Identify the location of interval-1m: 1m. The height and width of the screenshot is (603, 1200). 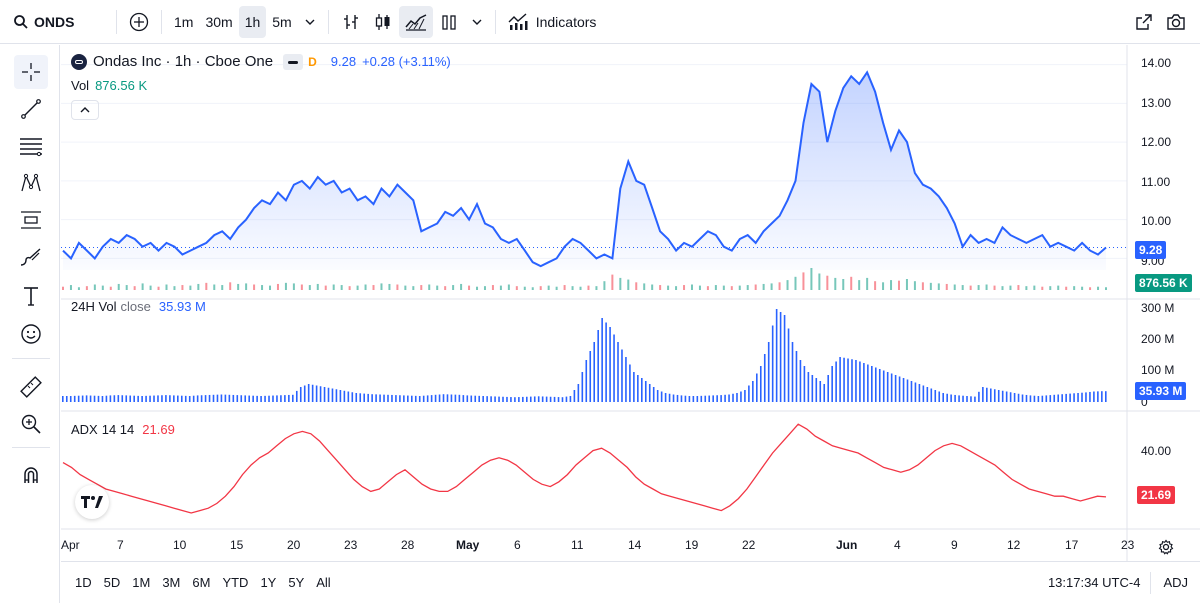
(184, 21).